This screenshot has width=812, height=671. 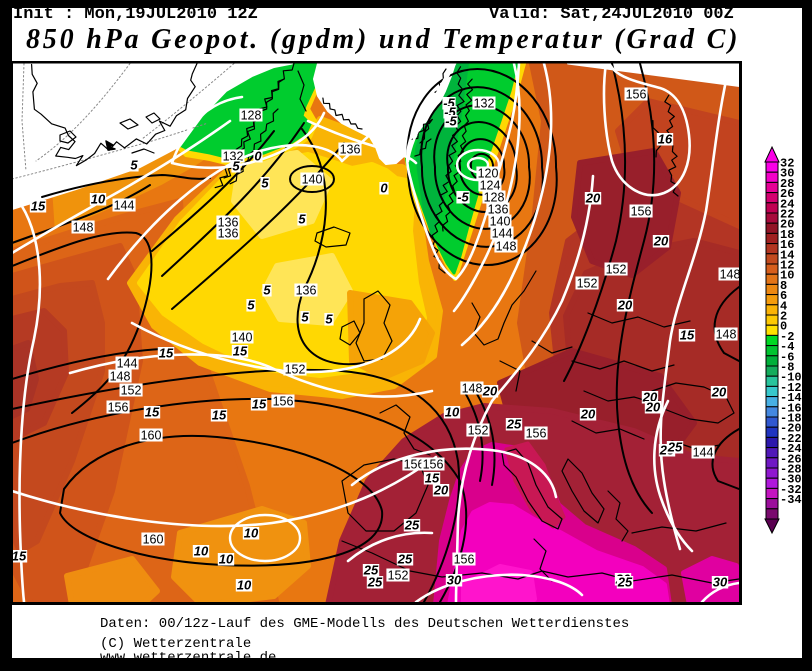 I want to click on svg-text: 2, so click(x=783, y=317).